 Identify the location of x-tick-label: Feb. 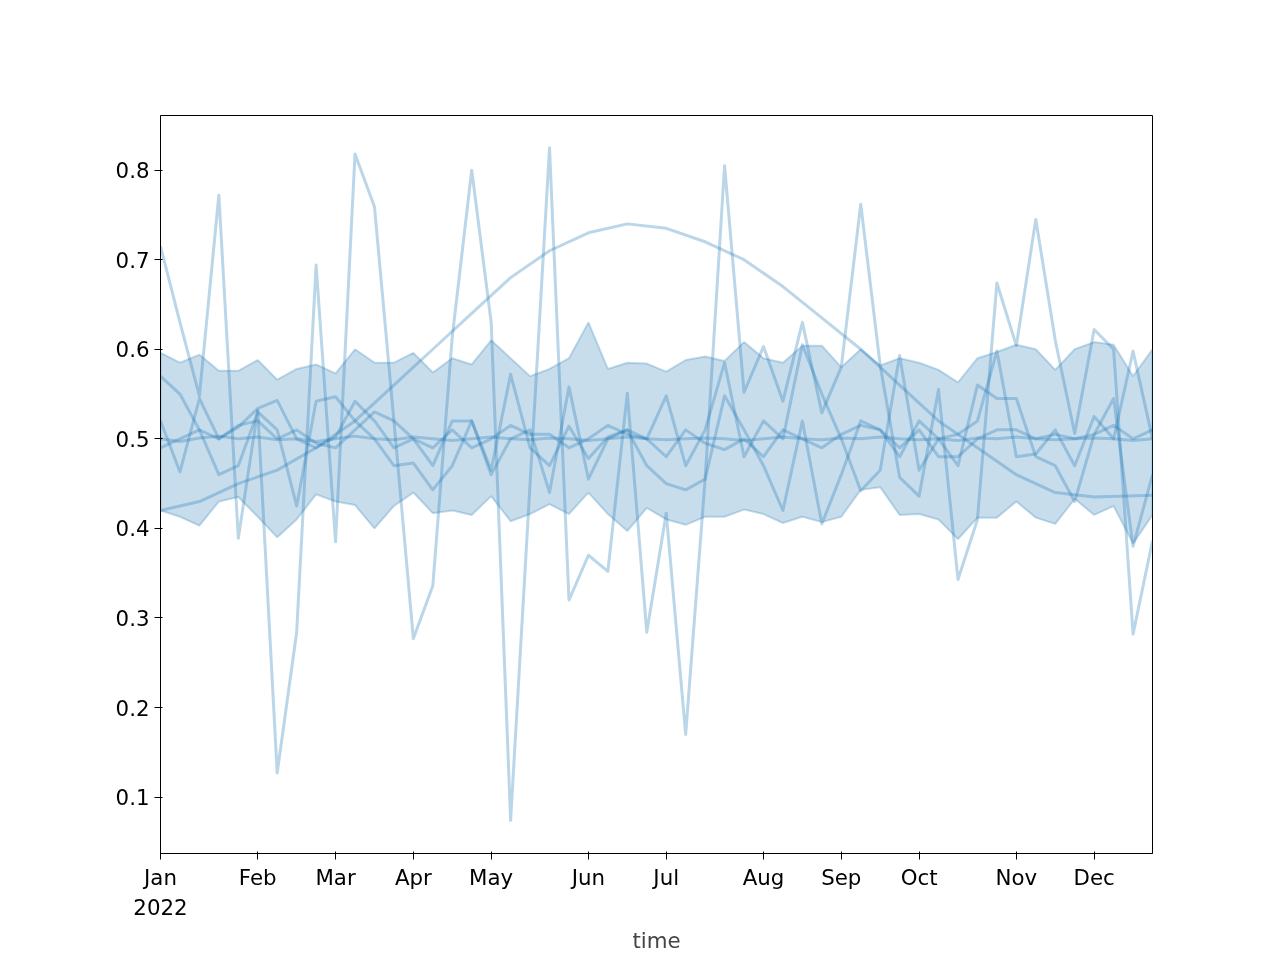
(257, 877).